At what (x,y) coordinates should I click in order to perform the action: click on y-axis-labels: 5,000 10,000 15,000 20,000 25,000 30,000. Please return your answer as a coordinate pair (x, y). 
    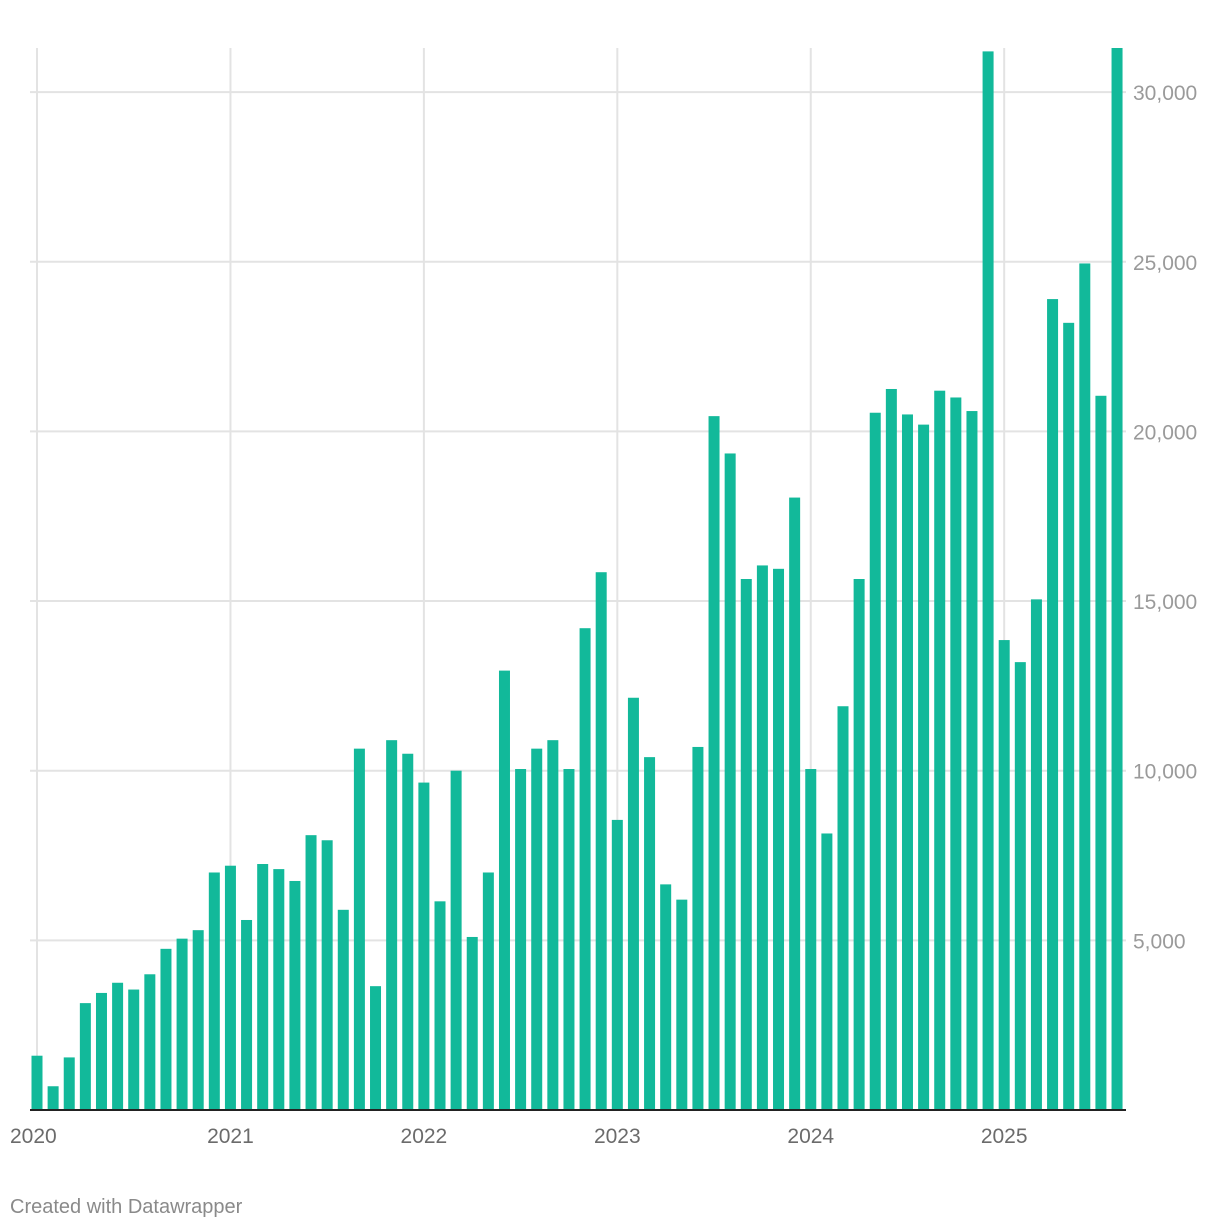
    Looking at the image, I should click on (1165, 517).